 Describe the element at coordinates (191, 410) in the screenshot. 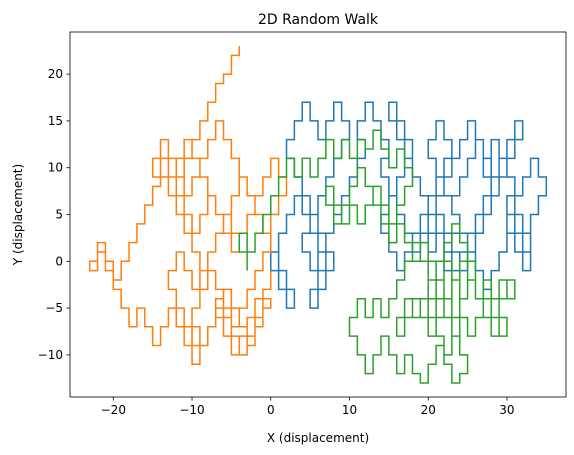

I see `x-tick-label: −10` at that location.